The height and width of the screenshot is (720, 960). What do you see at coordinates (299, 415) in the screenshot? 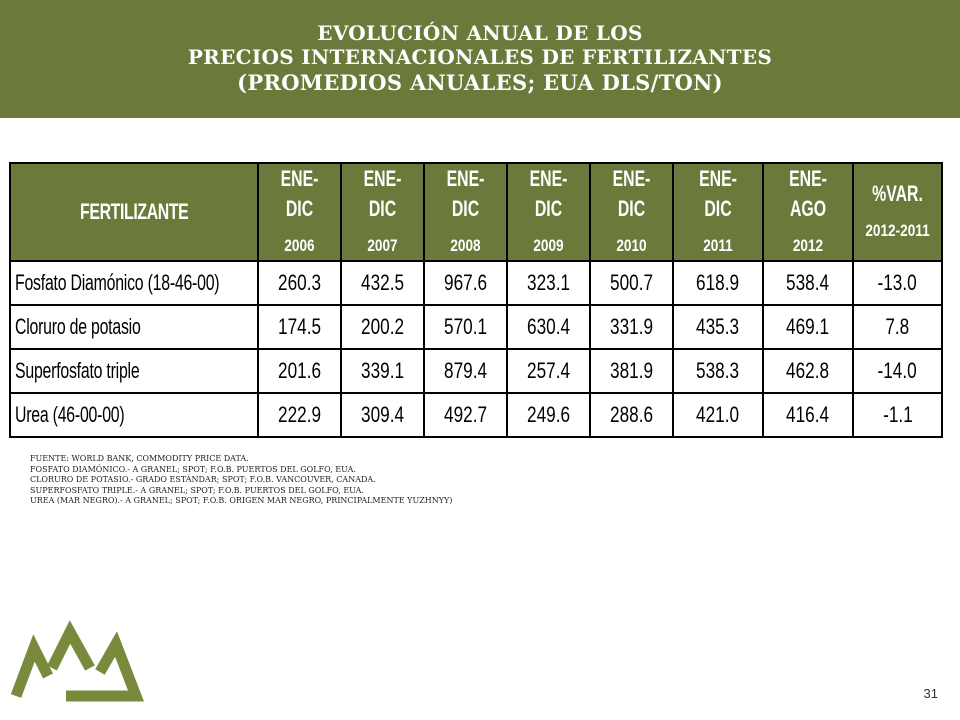
I see `table-cell: 222.9` at bounding box center [299, 415].